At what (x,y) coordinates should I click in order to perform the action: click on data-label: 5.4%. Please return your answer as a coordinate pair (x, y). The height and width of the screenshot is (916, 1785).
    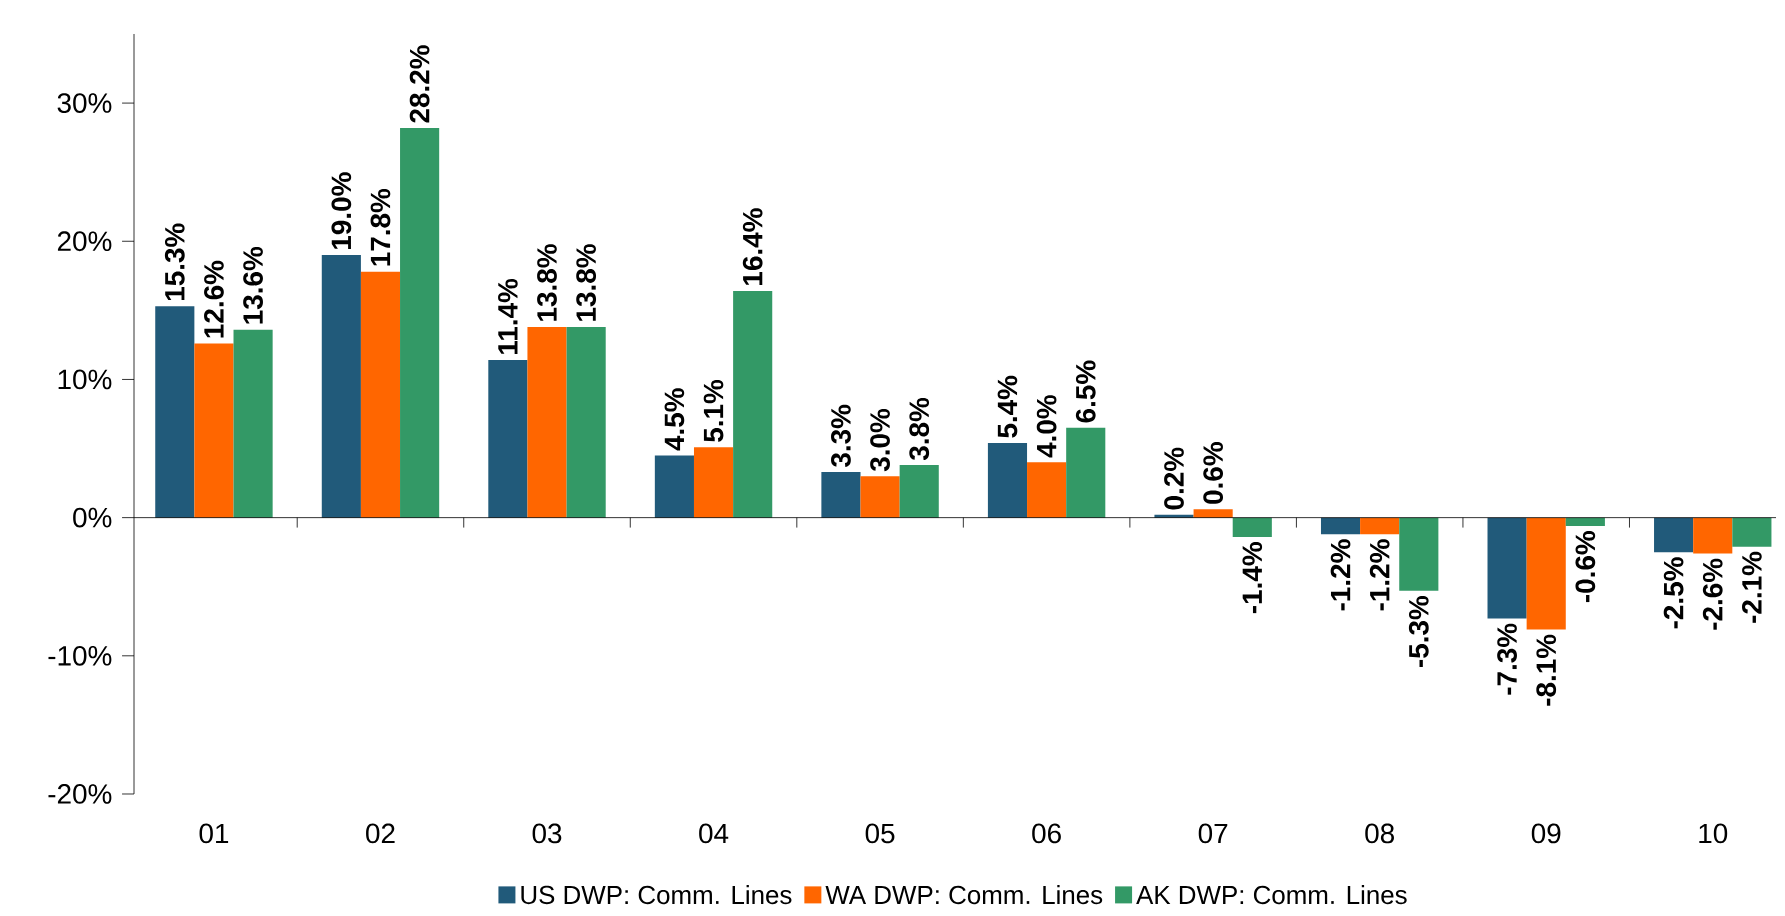
    Looking at the image, I should click on (1007, 406).